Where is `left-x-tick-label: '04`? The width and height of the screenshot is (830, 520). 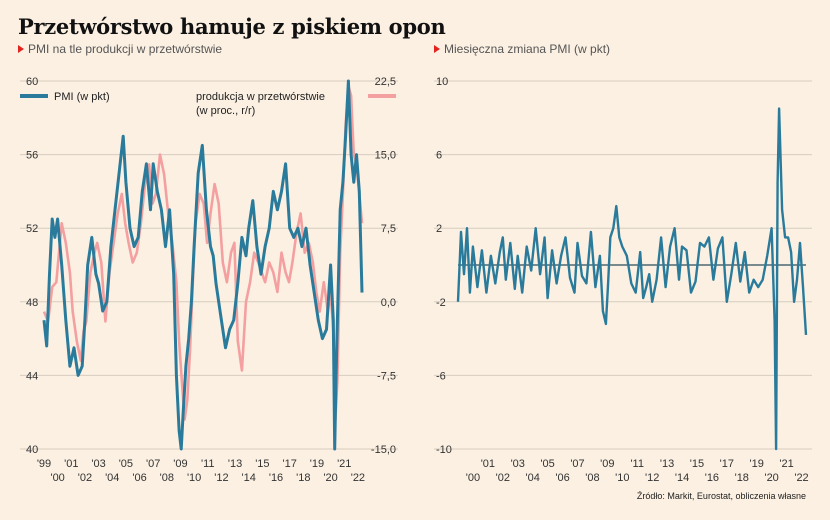 left-x-tick-label: '04 is located at coordinates (112, 478).